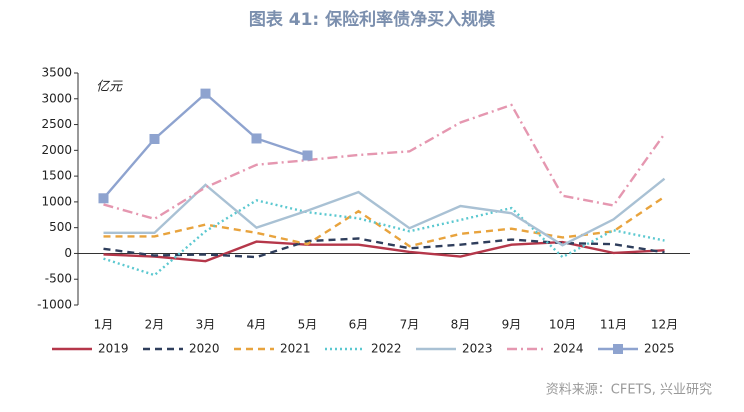 This screenshot has width=744, height=412. I want to click on x-tick-label: 9月, so click(512, 325).